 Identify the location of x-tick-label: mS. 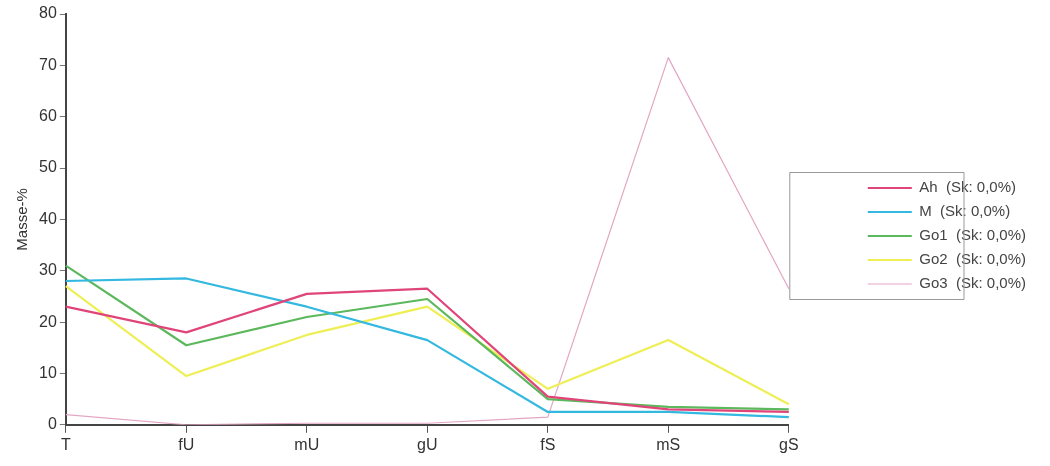
(668, 444).